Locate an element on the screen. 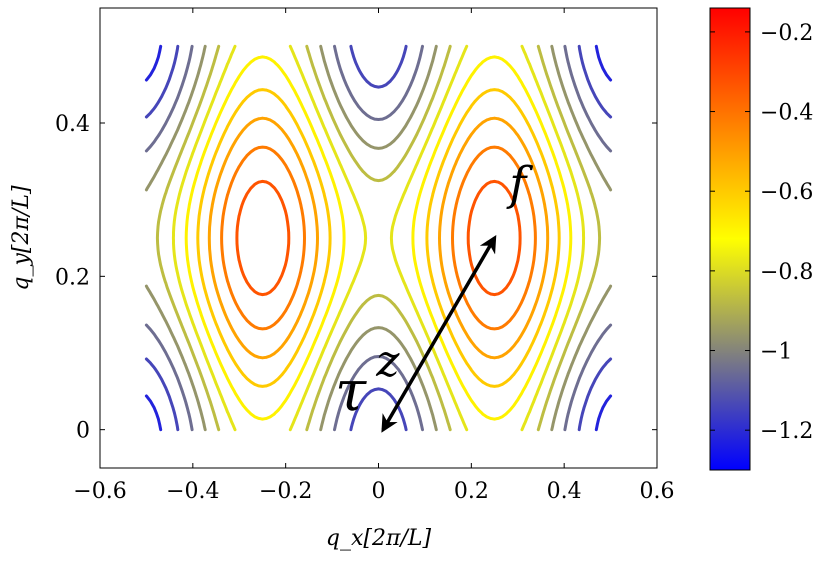 The image size is (830, 564). x-tick-label: 0.6 is located at coordinates (657, 491).